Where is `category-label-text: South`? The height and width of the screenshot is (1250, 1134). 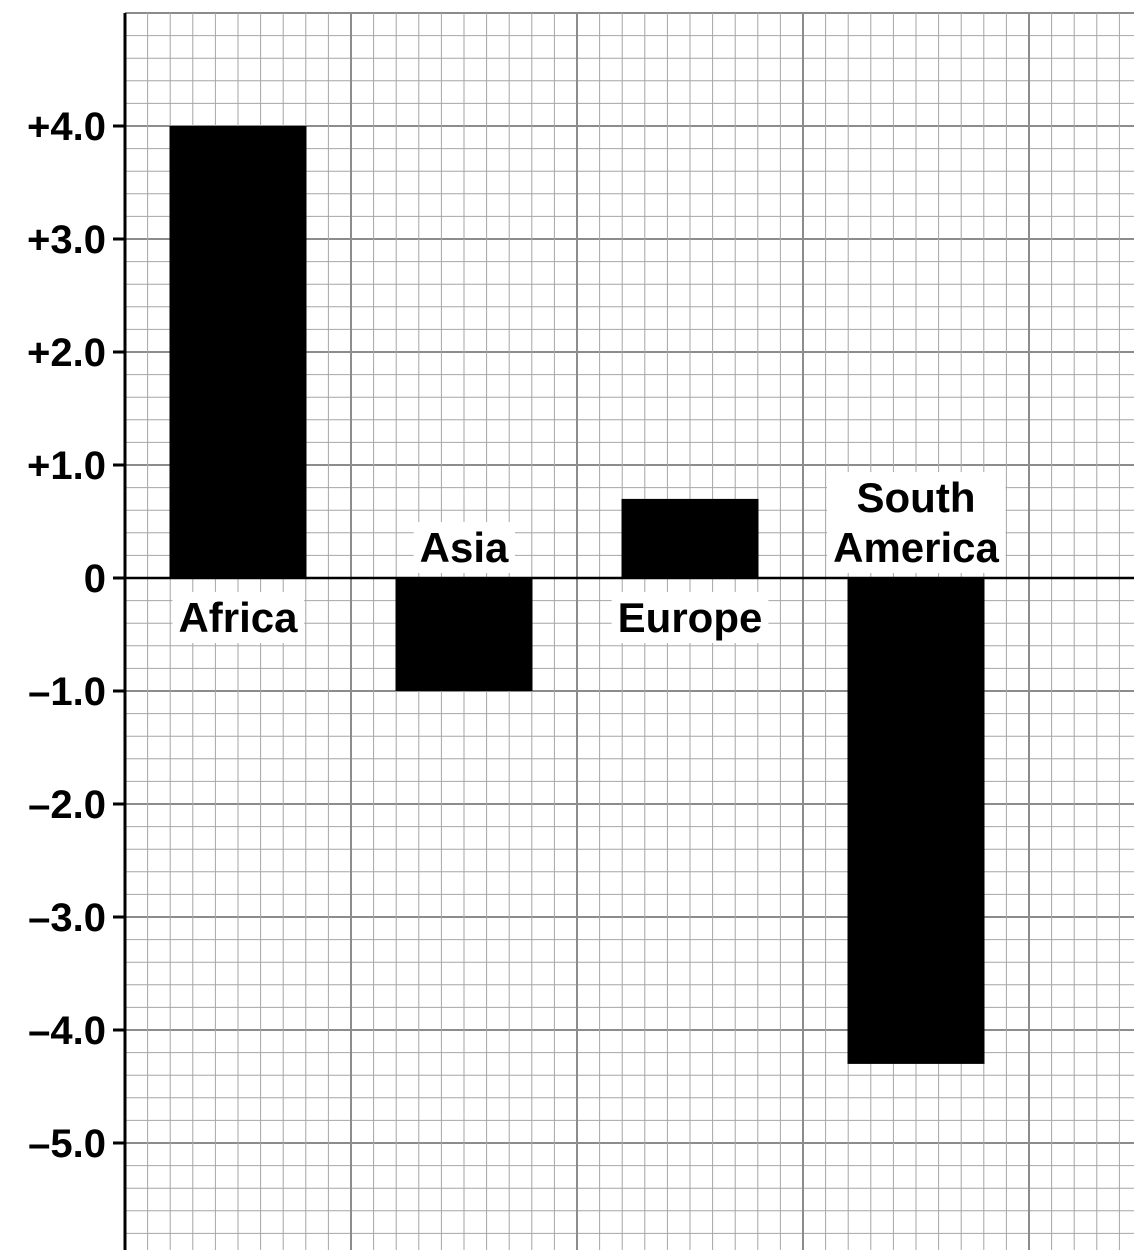 category-label-text: South is located at coordinates (916, 497).